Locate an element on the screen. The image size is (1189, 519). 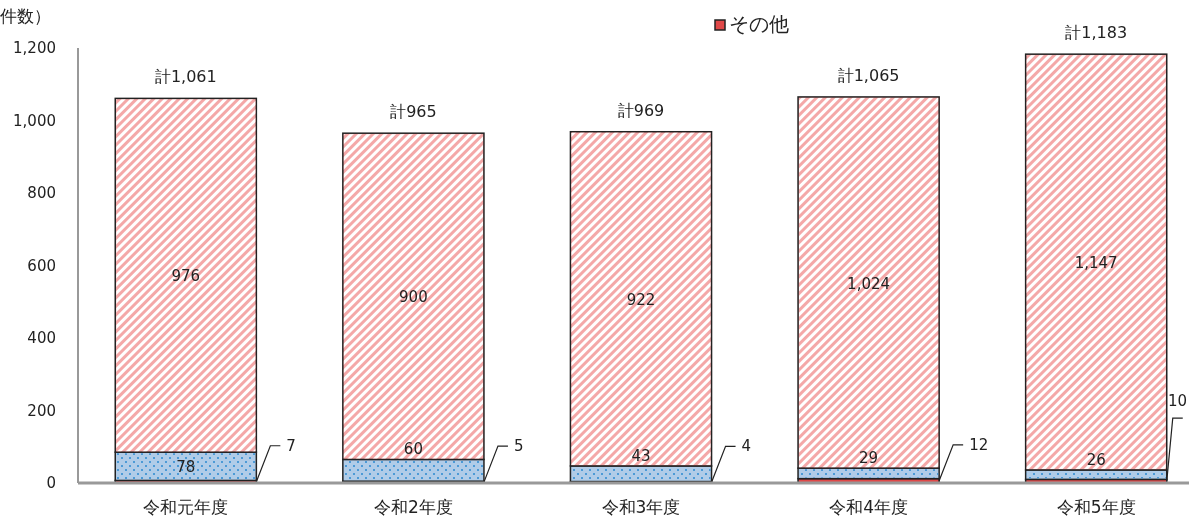
y-tick-label: 600 is located at coordinates (41, 265).